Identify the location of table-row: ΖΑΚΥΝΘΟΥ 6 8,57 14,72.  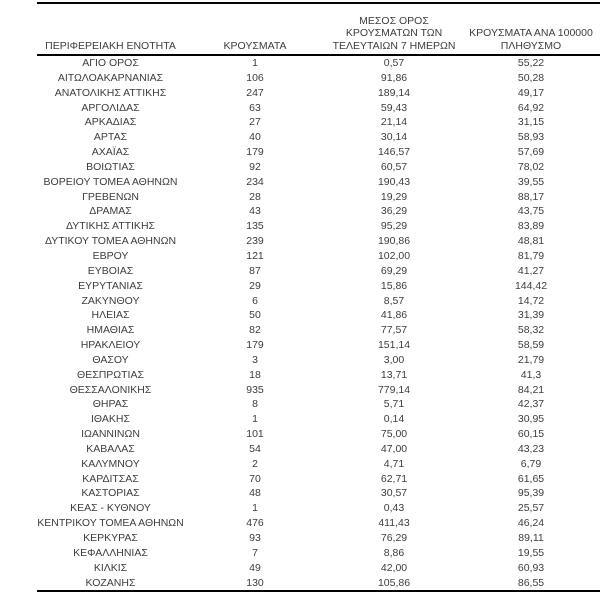
(318, 301).